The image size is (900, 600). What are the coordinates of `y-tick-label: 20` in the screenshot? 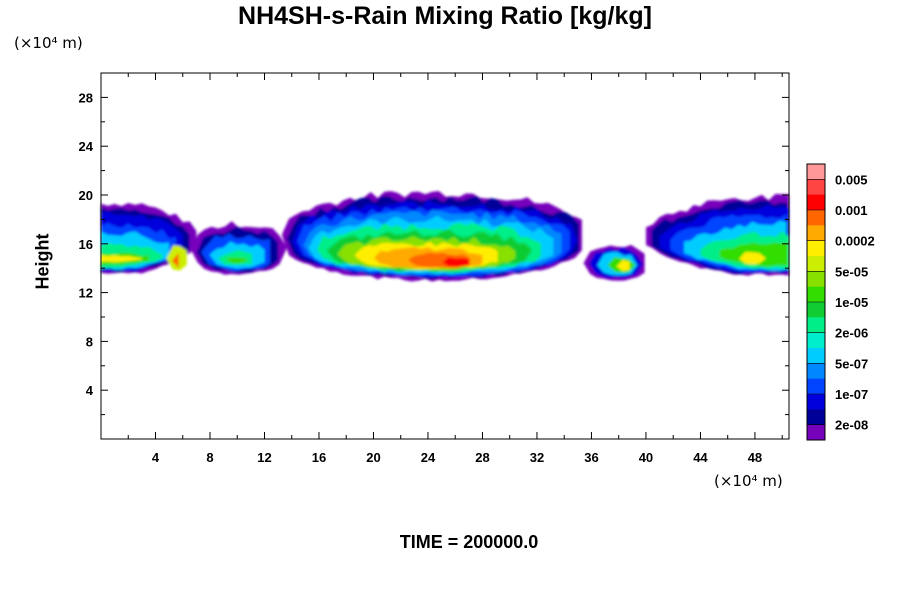 It's located at (86, 195).